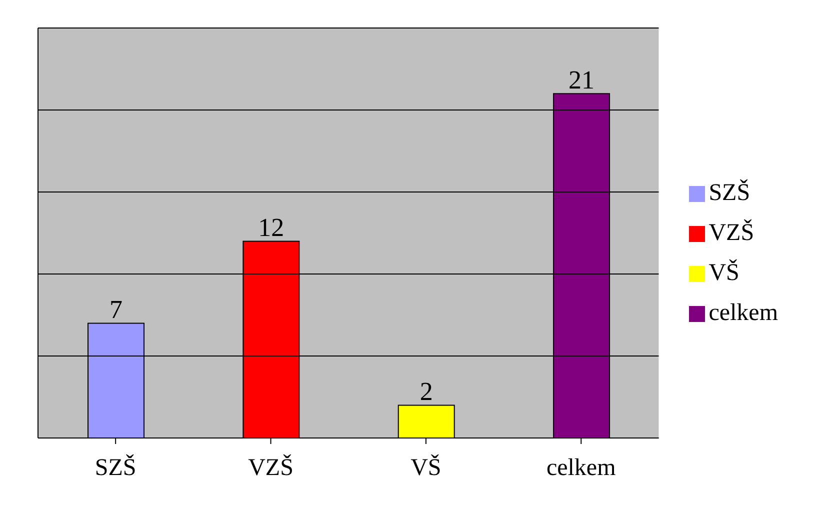 This screenshot has width=826, height=507. I want to click on x-tick-label: celkem, so click(581, 468).